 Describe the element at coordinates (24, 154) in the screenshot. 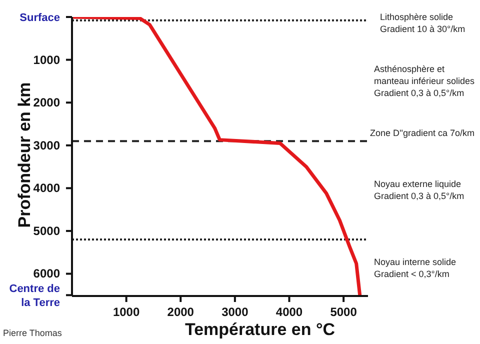

I see `y-axis-title: Profondeur en km` at that location.